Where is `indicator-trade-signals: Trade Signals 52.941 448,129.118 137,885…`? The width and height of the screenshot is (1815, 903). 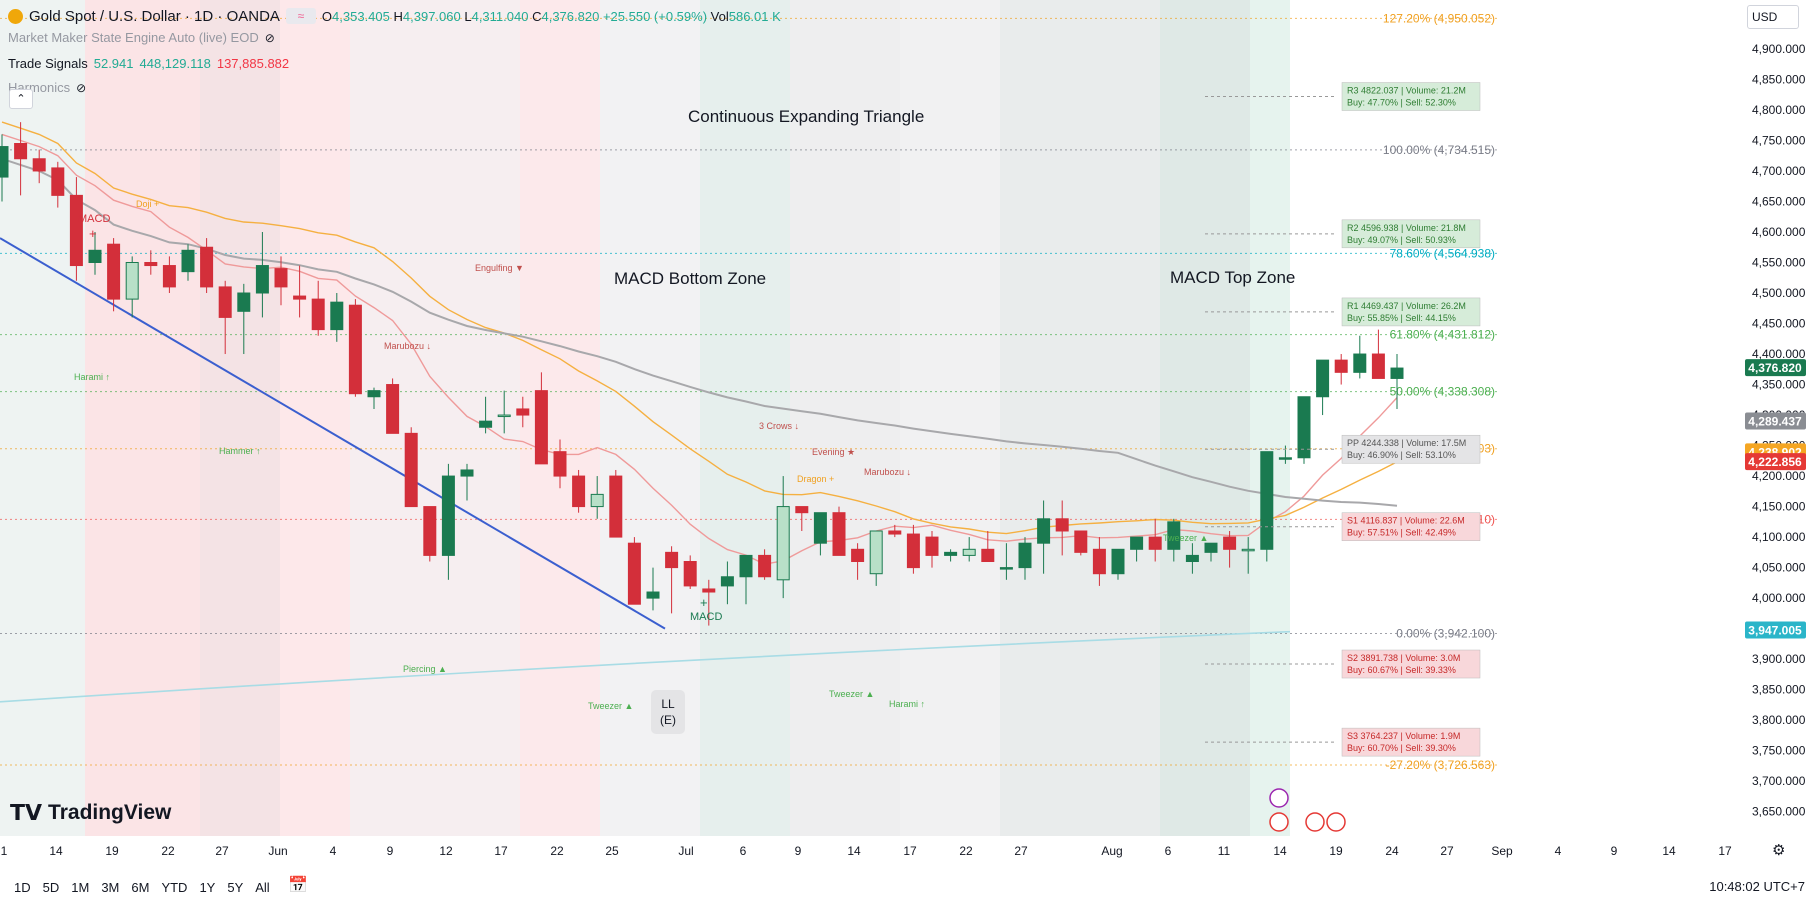 indicator-trade-signals: Trade Signals 52.941 448,129.118 137,885… is located at coordinates (149, 63).